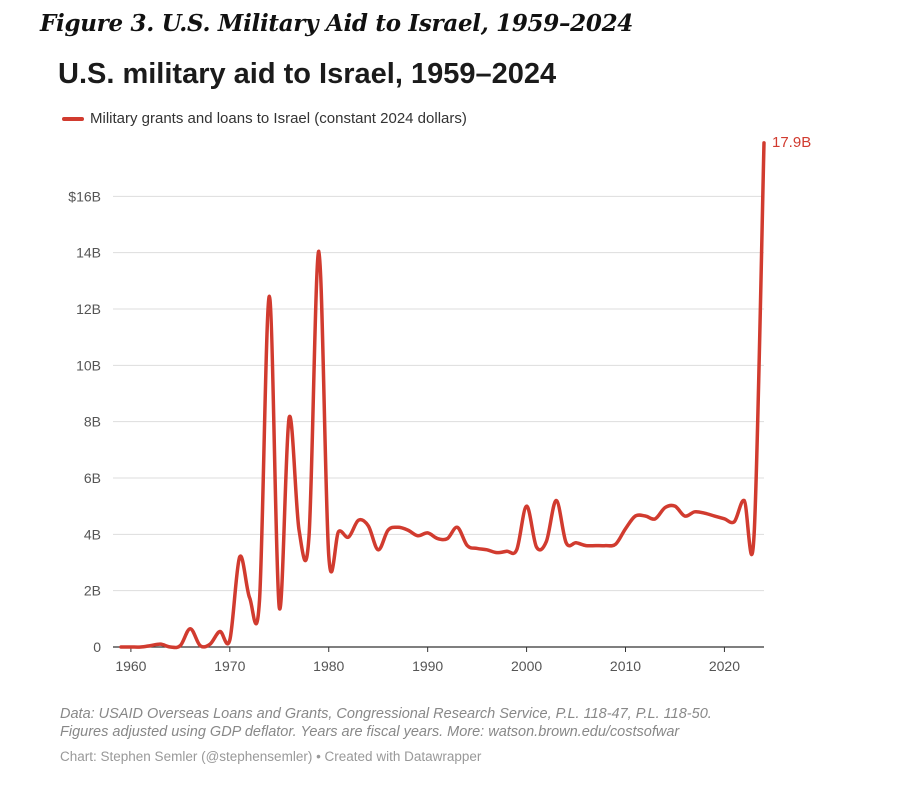 The height and width of the screenshot is (792, 904). What do you see at coordinates (92, 422) in the screenshot?
I see `y-tick-label: 8B` at bounding box center [92, 422].